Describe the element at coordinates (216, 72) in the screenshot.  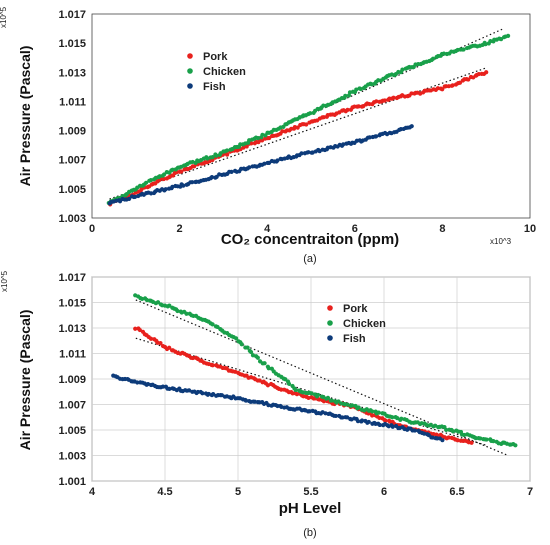
I see `legend-a: Pork Chicken Fish` at that location.